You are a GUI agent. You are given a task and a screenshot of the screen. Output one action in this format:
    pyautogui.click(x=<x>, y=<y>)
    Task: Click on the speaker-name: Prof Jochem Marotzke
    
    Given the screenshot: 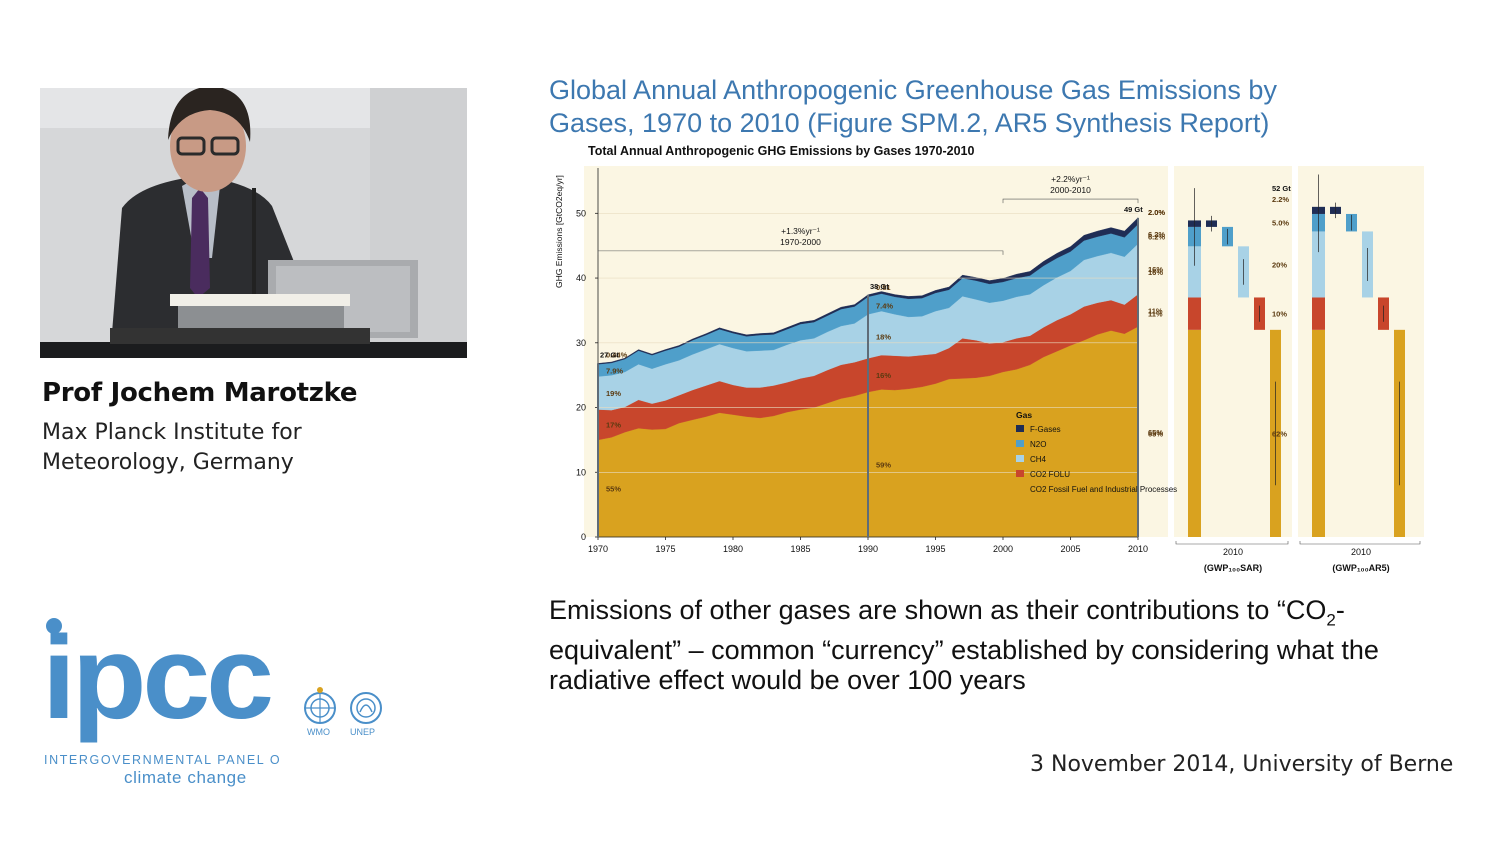 What is the action you would take?
    pyautogui.click(x=200, y=393)
    